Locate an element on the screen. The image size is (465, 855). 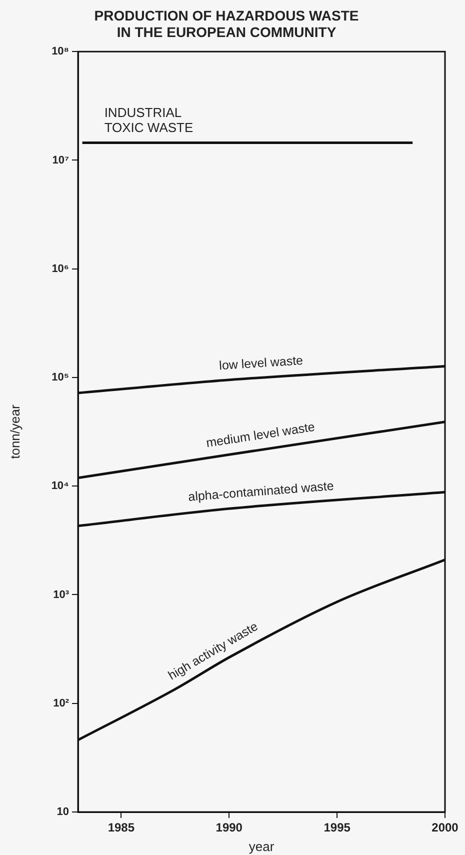
x-tick-label: 1990 is located at coordinates (229, 827).